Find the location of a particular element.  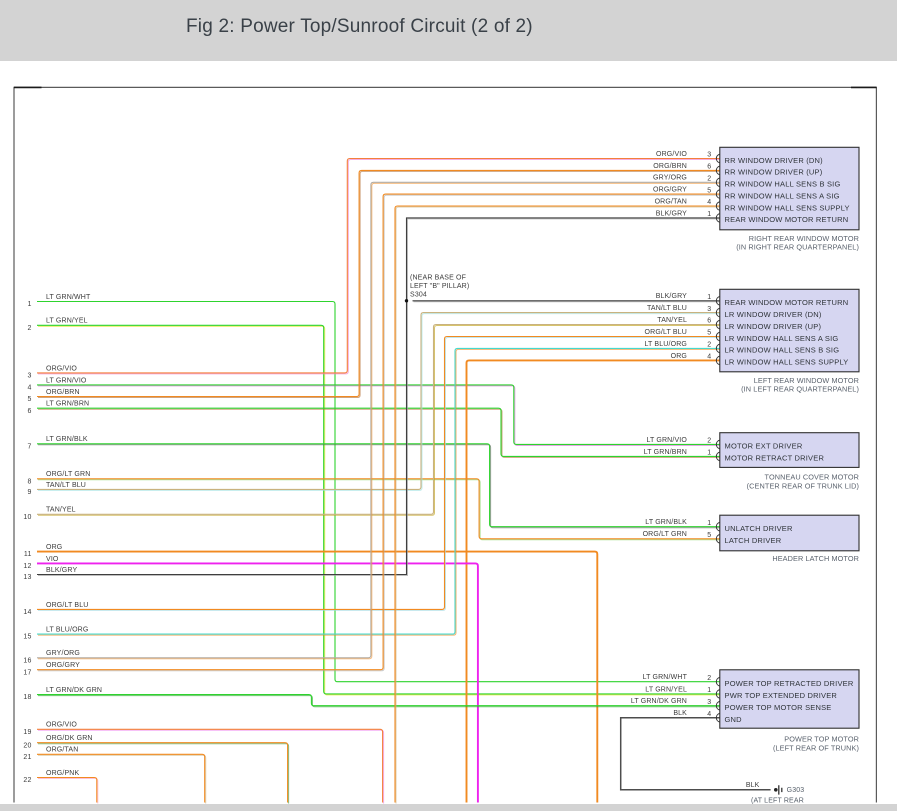

svg-text: 12 is located at coordinates (27, 566).